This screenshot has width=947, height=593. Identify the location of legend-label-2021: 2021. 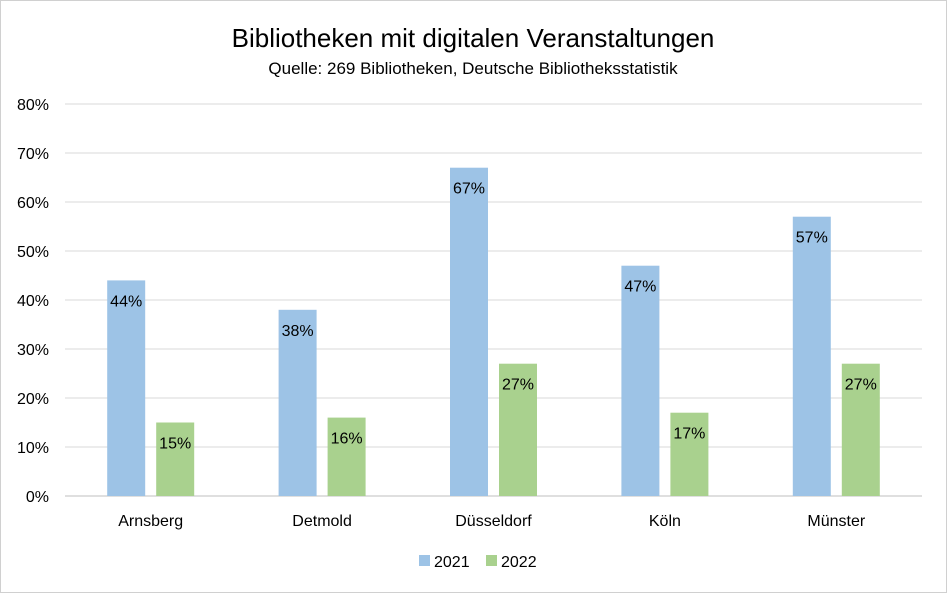
(452, 562).